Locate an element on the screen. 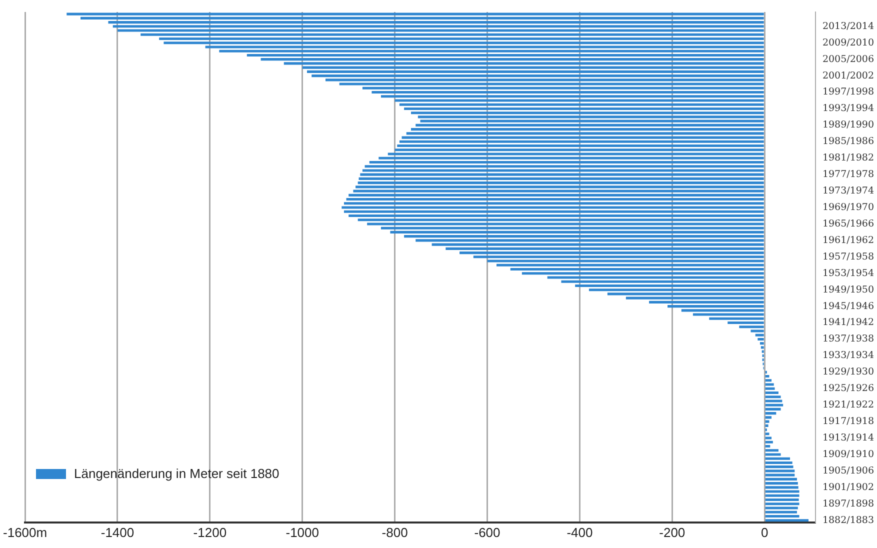 This screenshot has height=548, width=877. y-tick-label: 2009/2010 is located at coordinates (848, 42).